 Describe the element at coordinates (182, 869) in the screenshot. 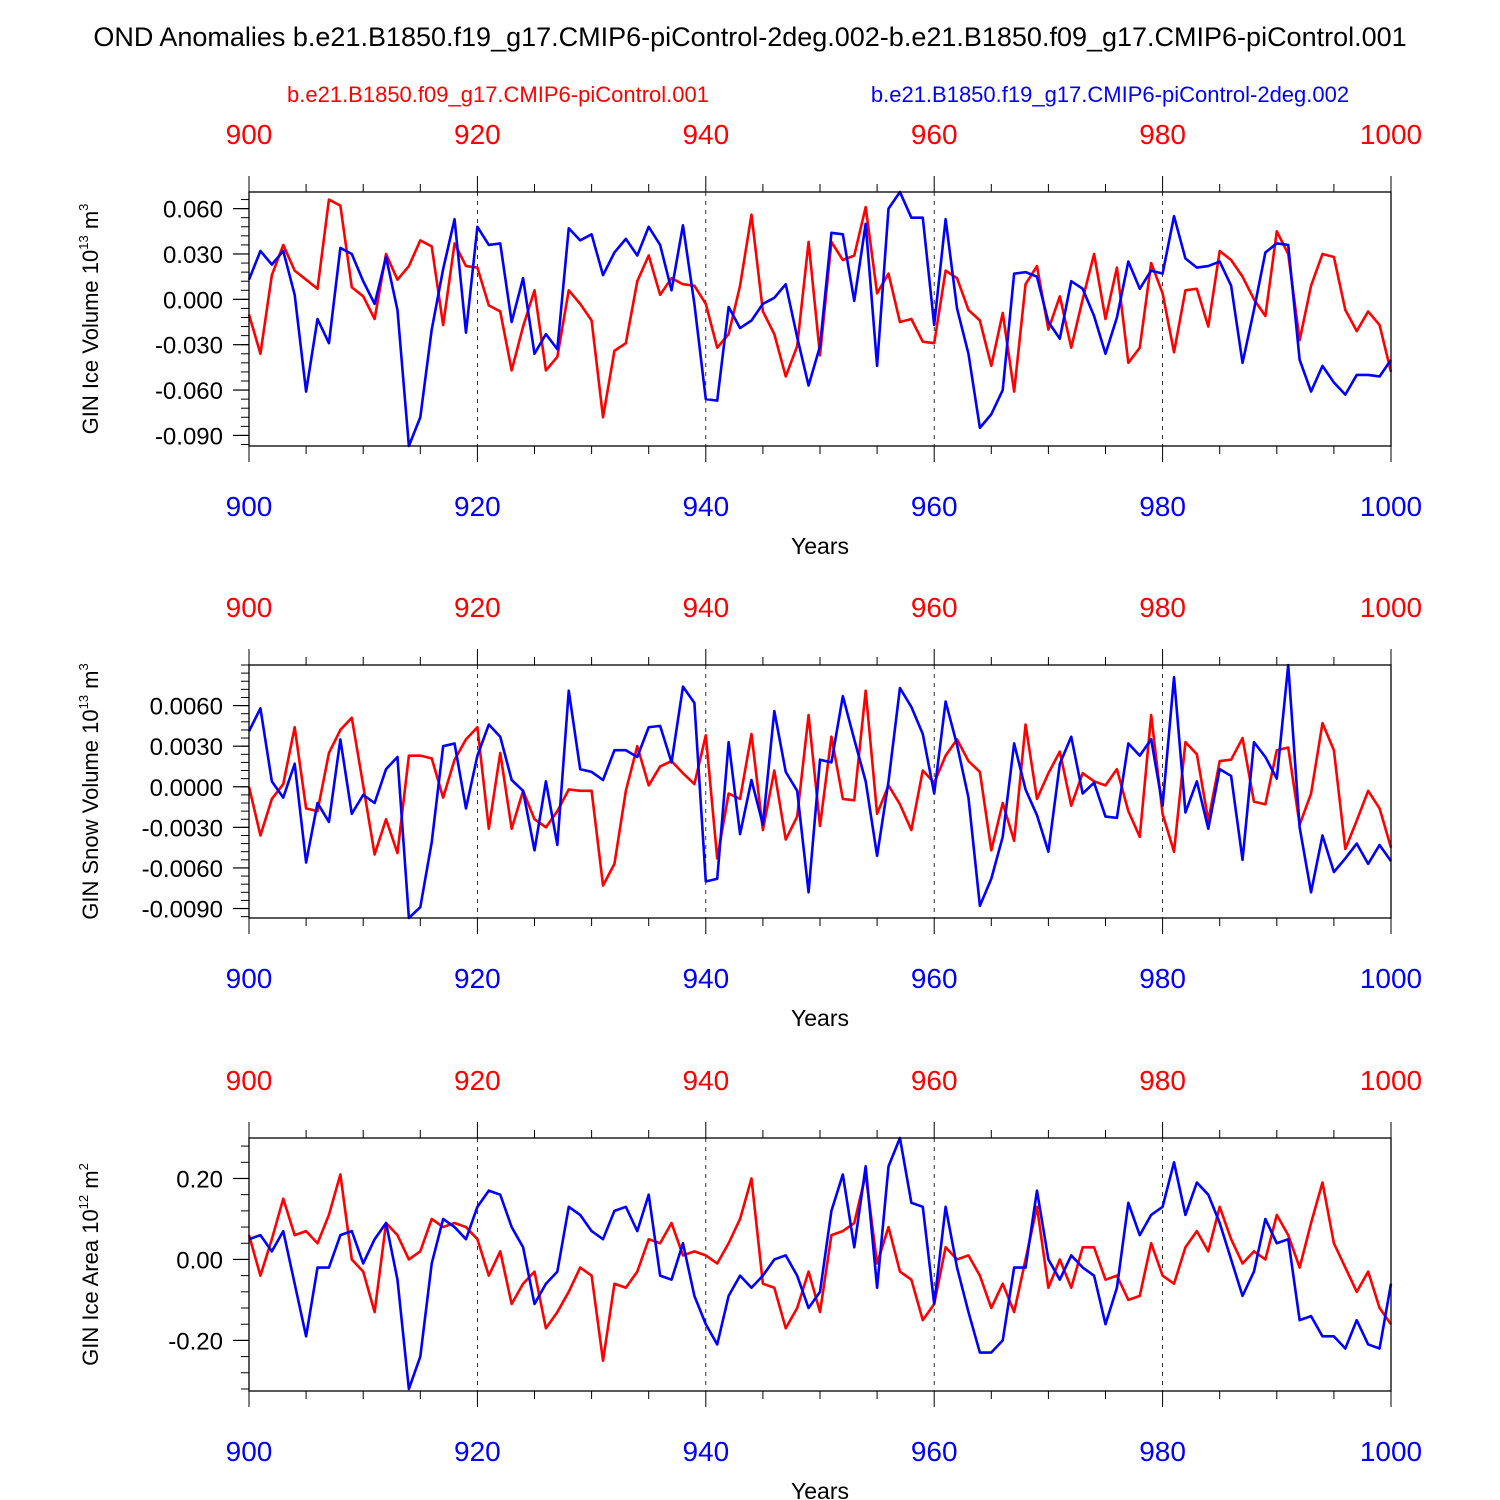

I see `y-tick-label: -0.0060` at that location.